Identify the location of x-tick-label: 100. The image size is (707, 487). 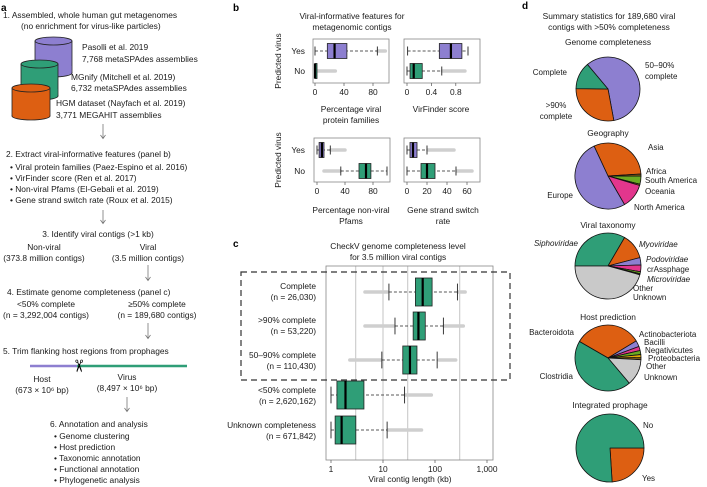
(435, 469).